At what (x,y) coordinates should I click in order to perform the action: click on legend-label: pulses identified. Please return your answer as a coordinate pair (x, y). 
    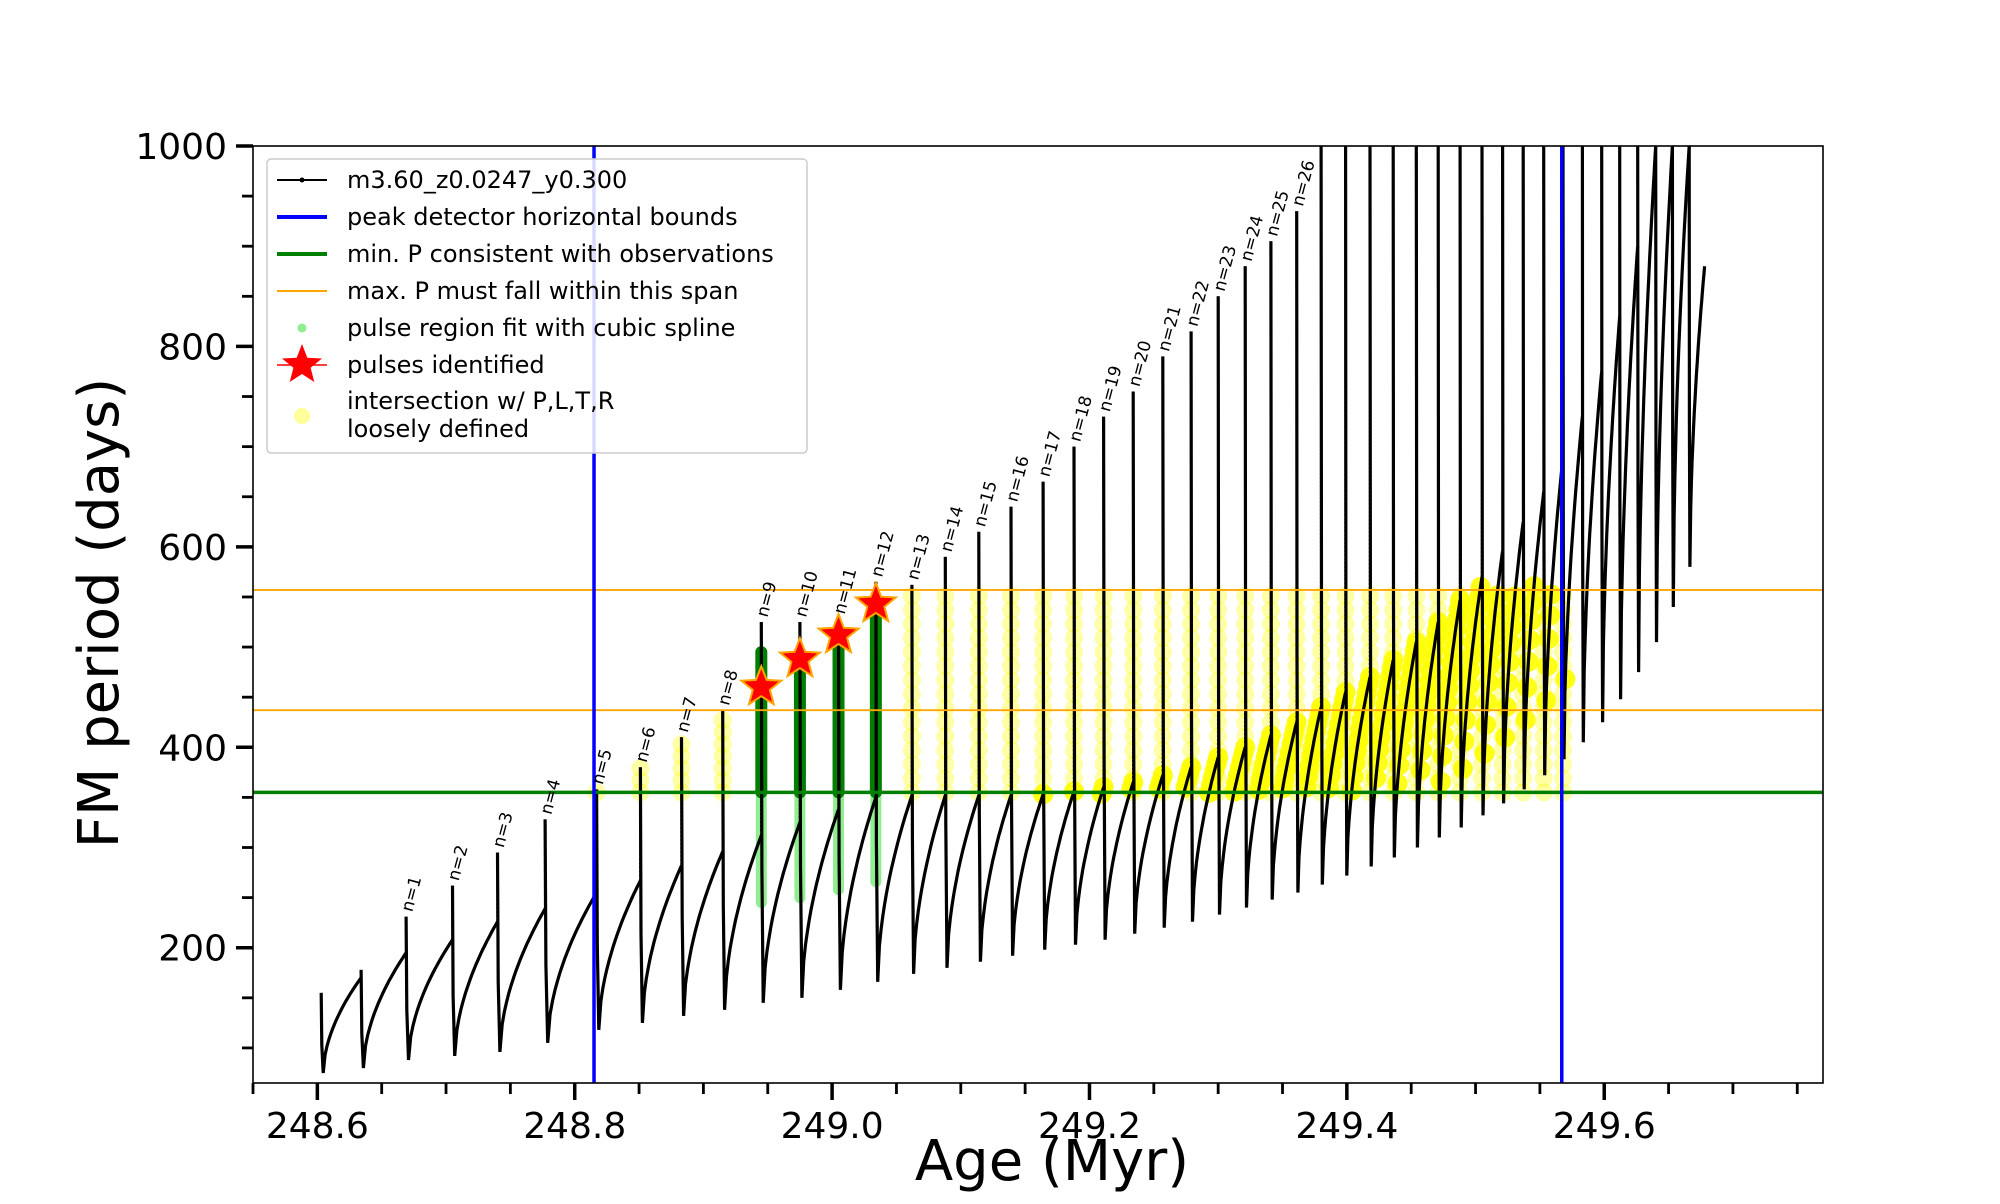
    Looking at the image, I should click on (446, 365).